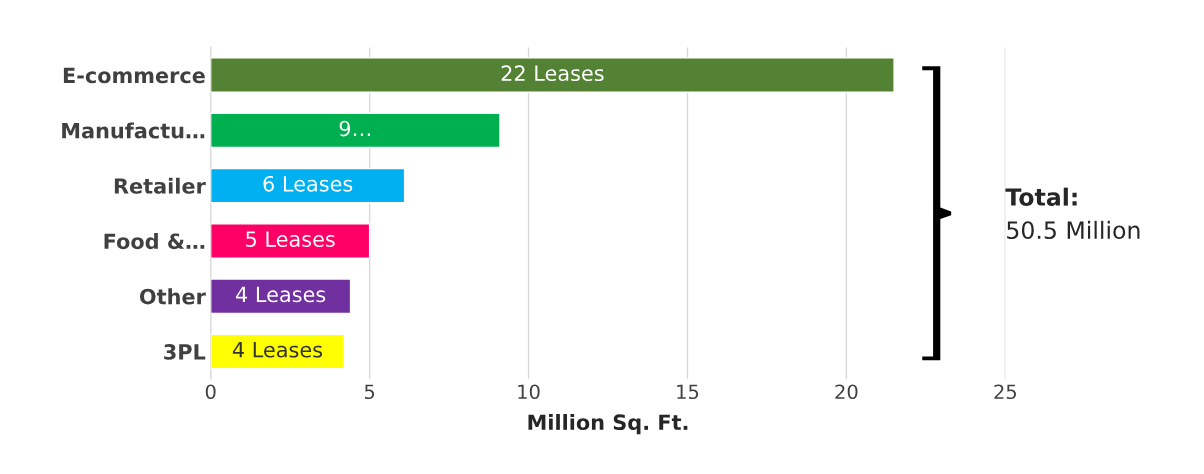 The height and width of the screenshot is (474, 1204). I want to click on text: Total:, so click(1041, 196).